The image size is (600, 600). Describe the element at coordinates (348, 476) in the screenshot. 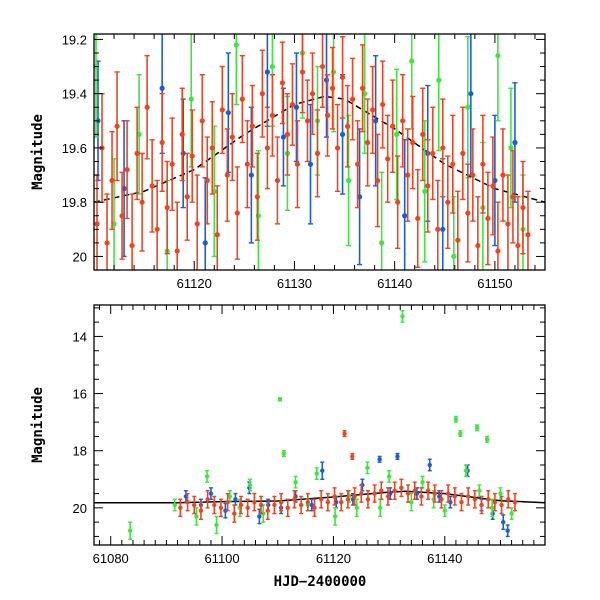

I see `full-series-red` at that location.